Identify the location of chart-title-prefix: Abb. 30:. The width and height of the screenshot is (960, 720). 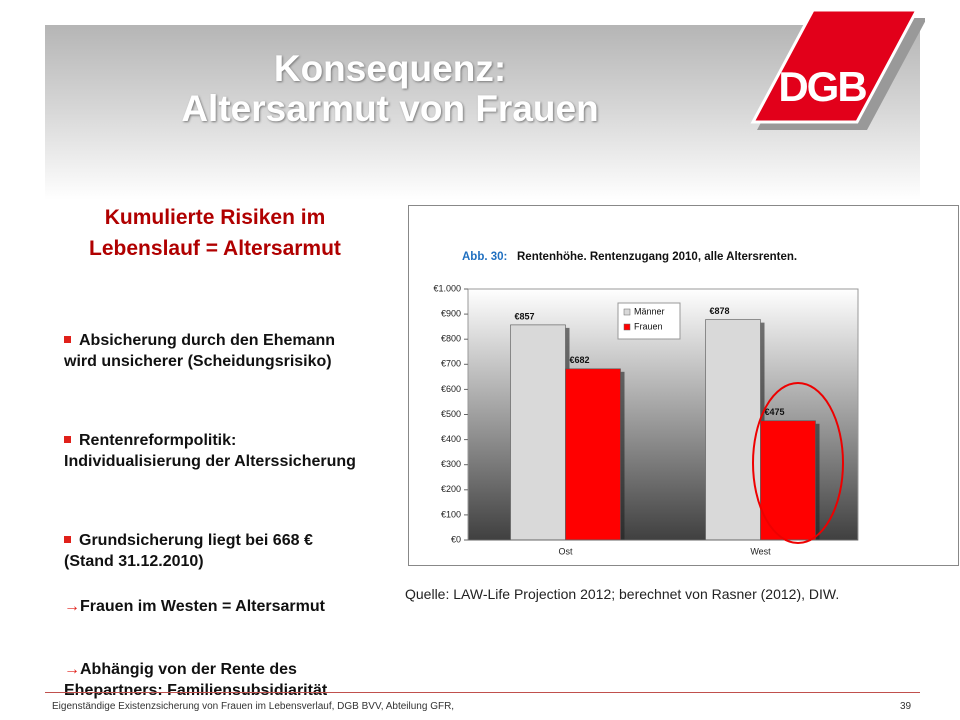
(484, 257).